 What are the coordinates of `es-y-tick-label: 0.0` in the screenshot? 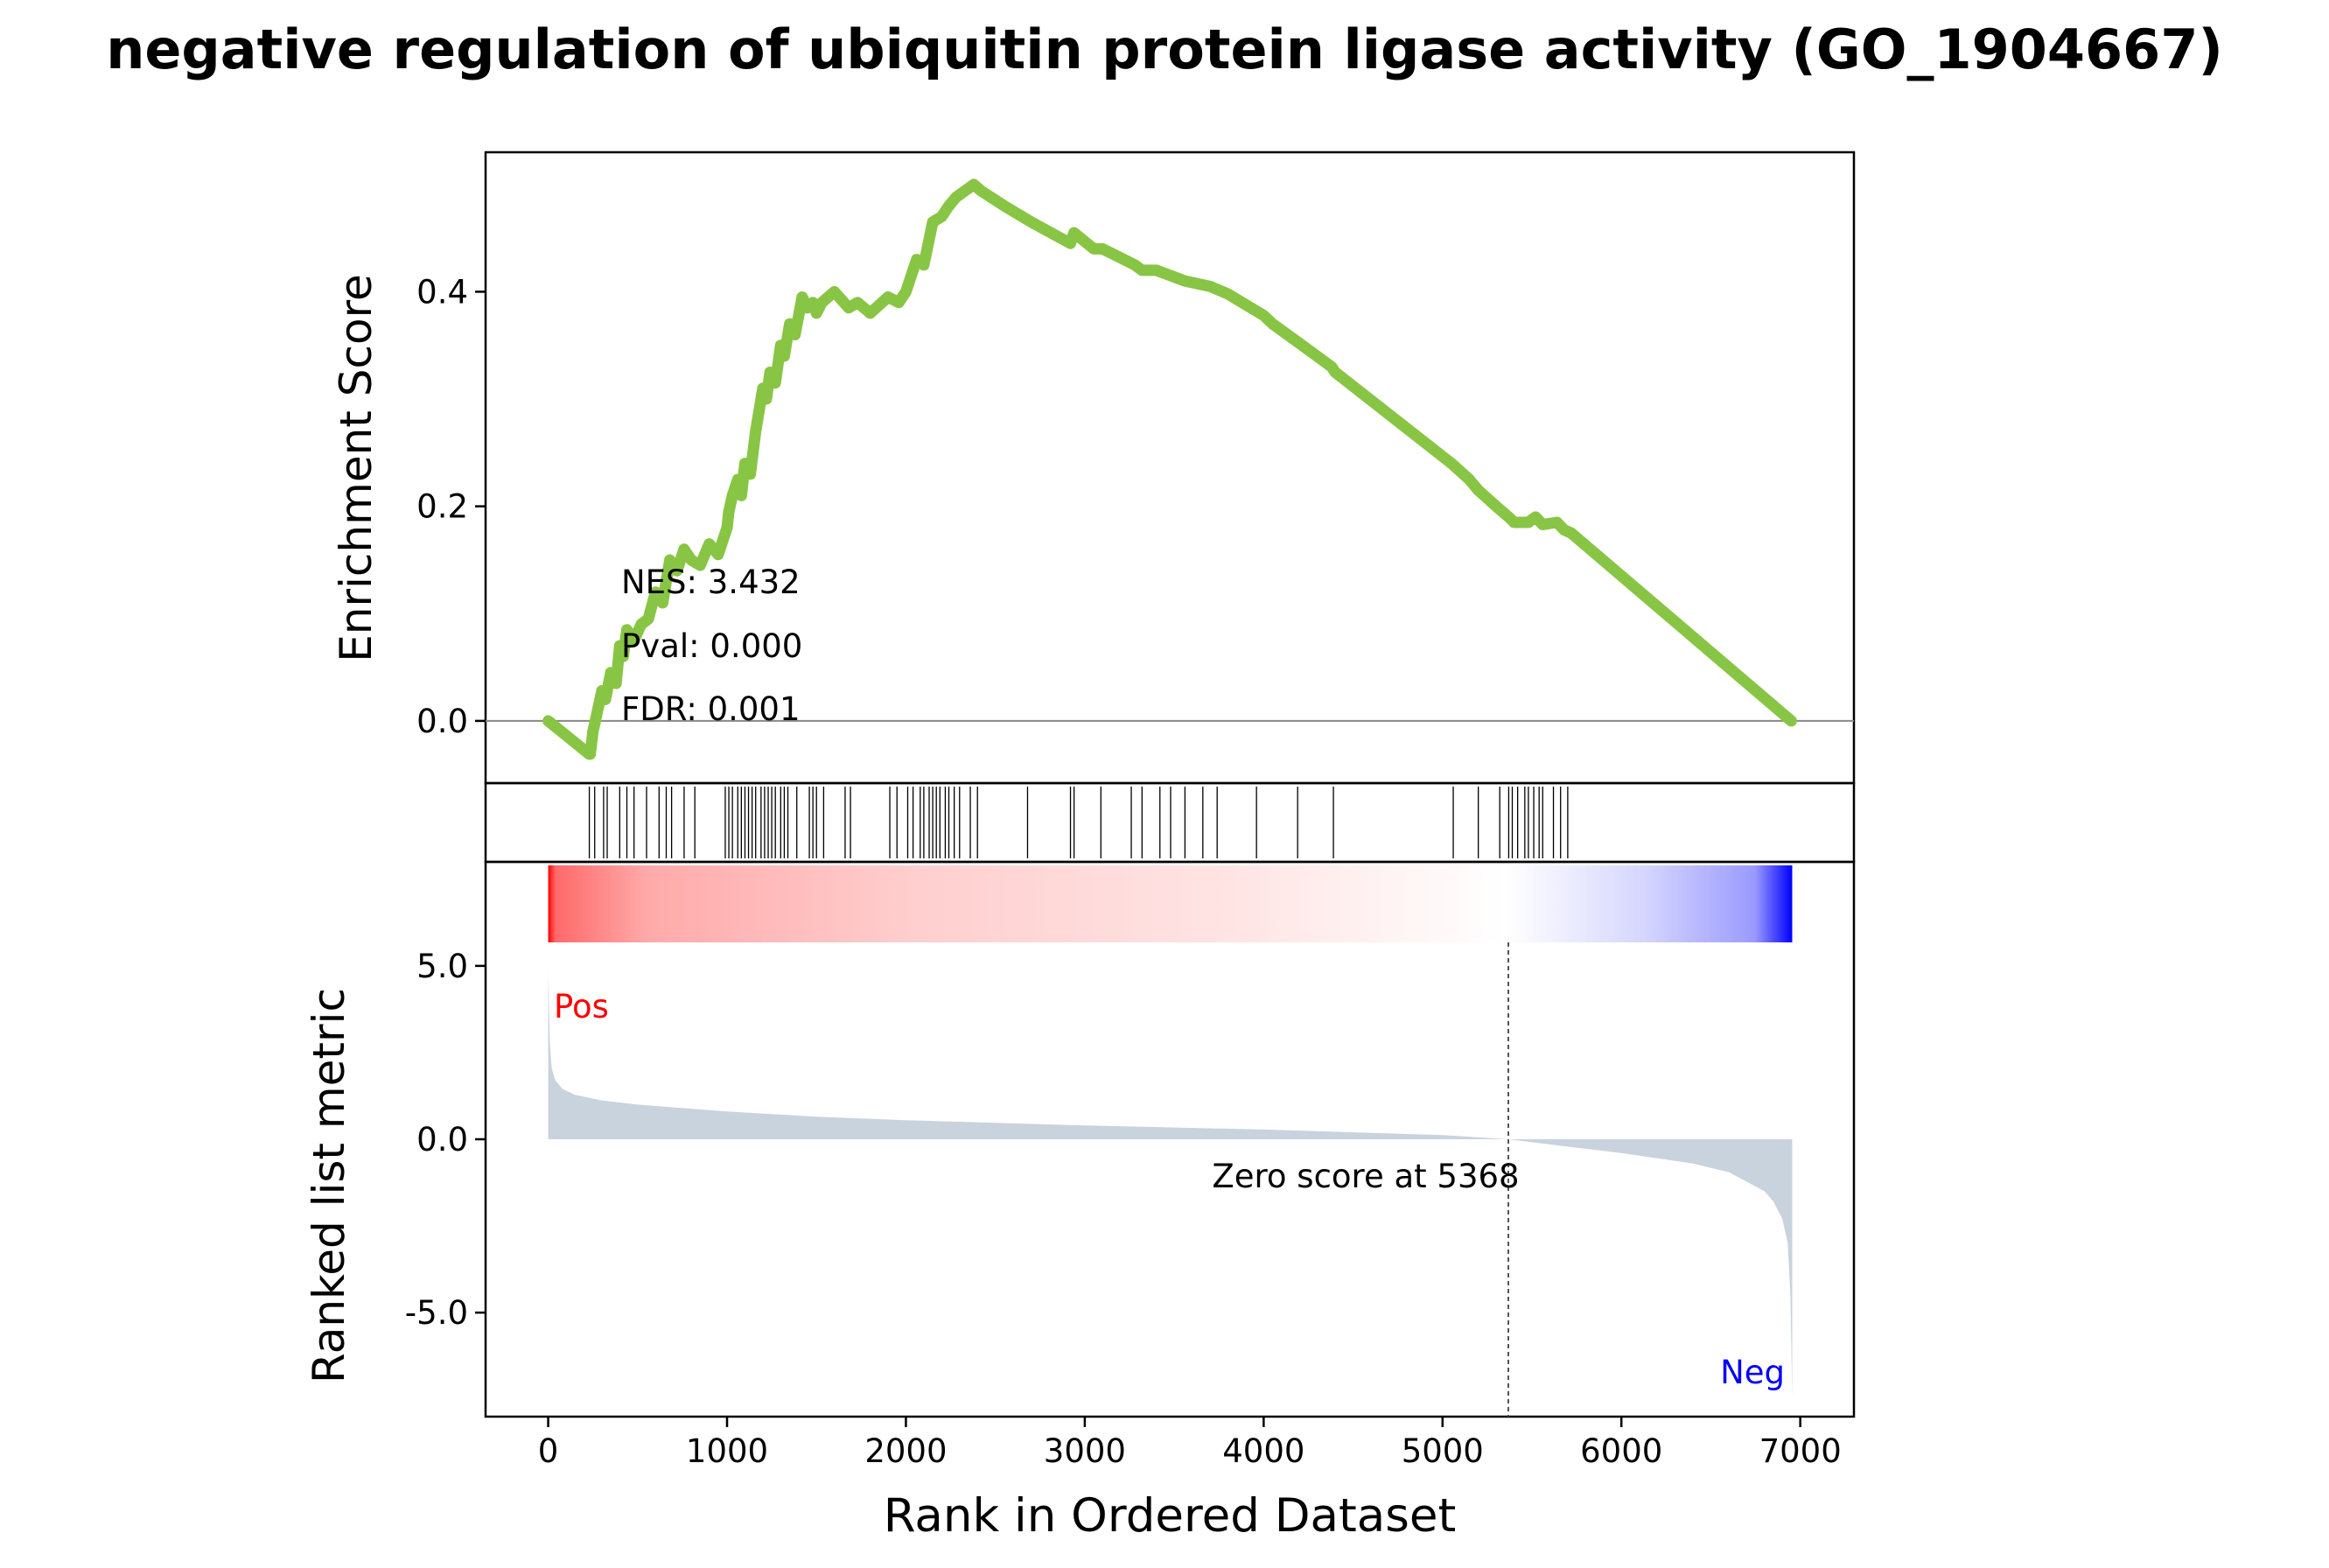 It's located at (442, 721).